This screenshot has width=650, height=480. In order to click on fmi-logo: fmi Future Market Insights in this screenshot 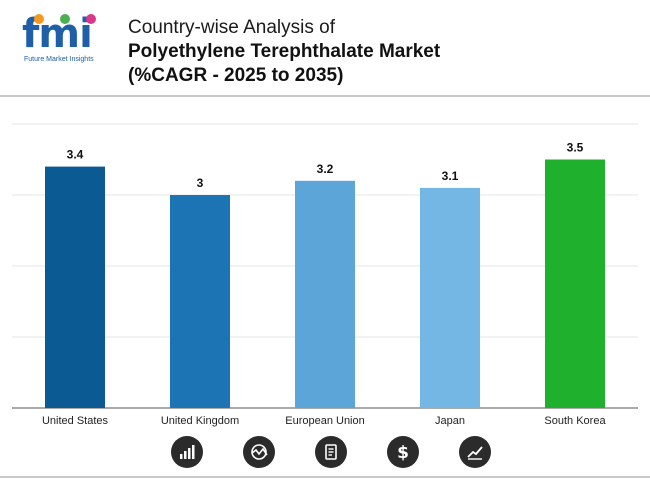, I will do `click(67, 42)`.